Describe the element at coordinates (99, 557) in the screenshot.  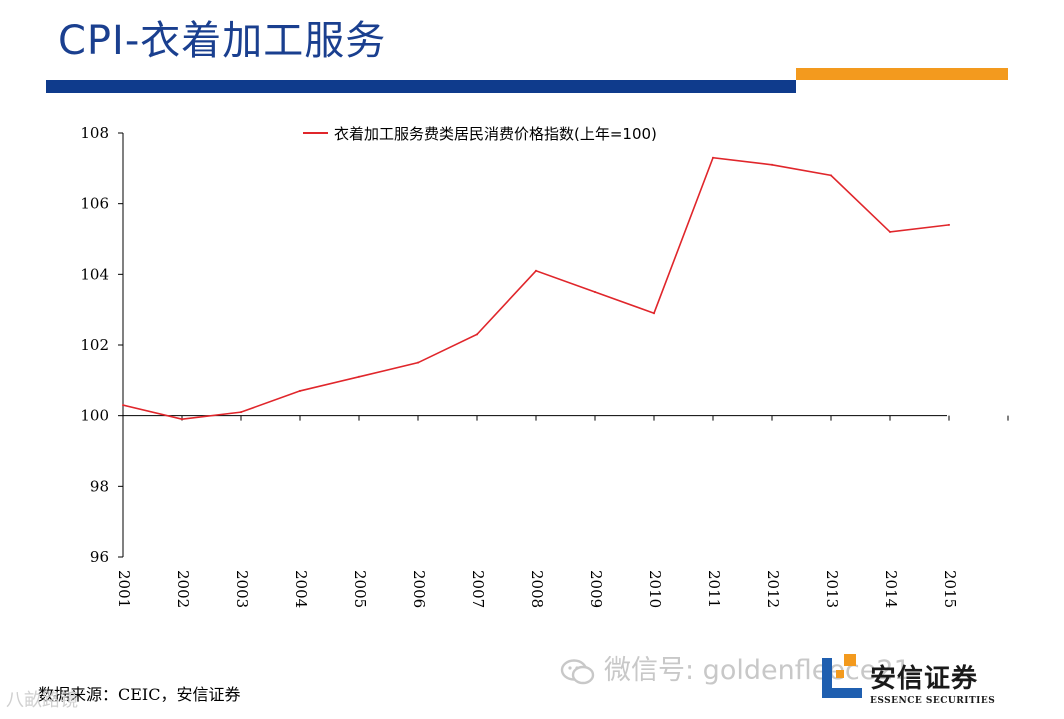
I see `y-tick-label: 96` at that location.